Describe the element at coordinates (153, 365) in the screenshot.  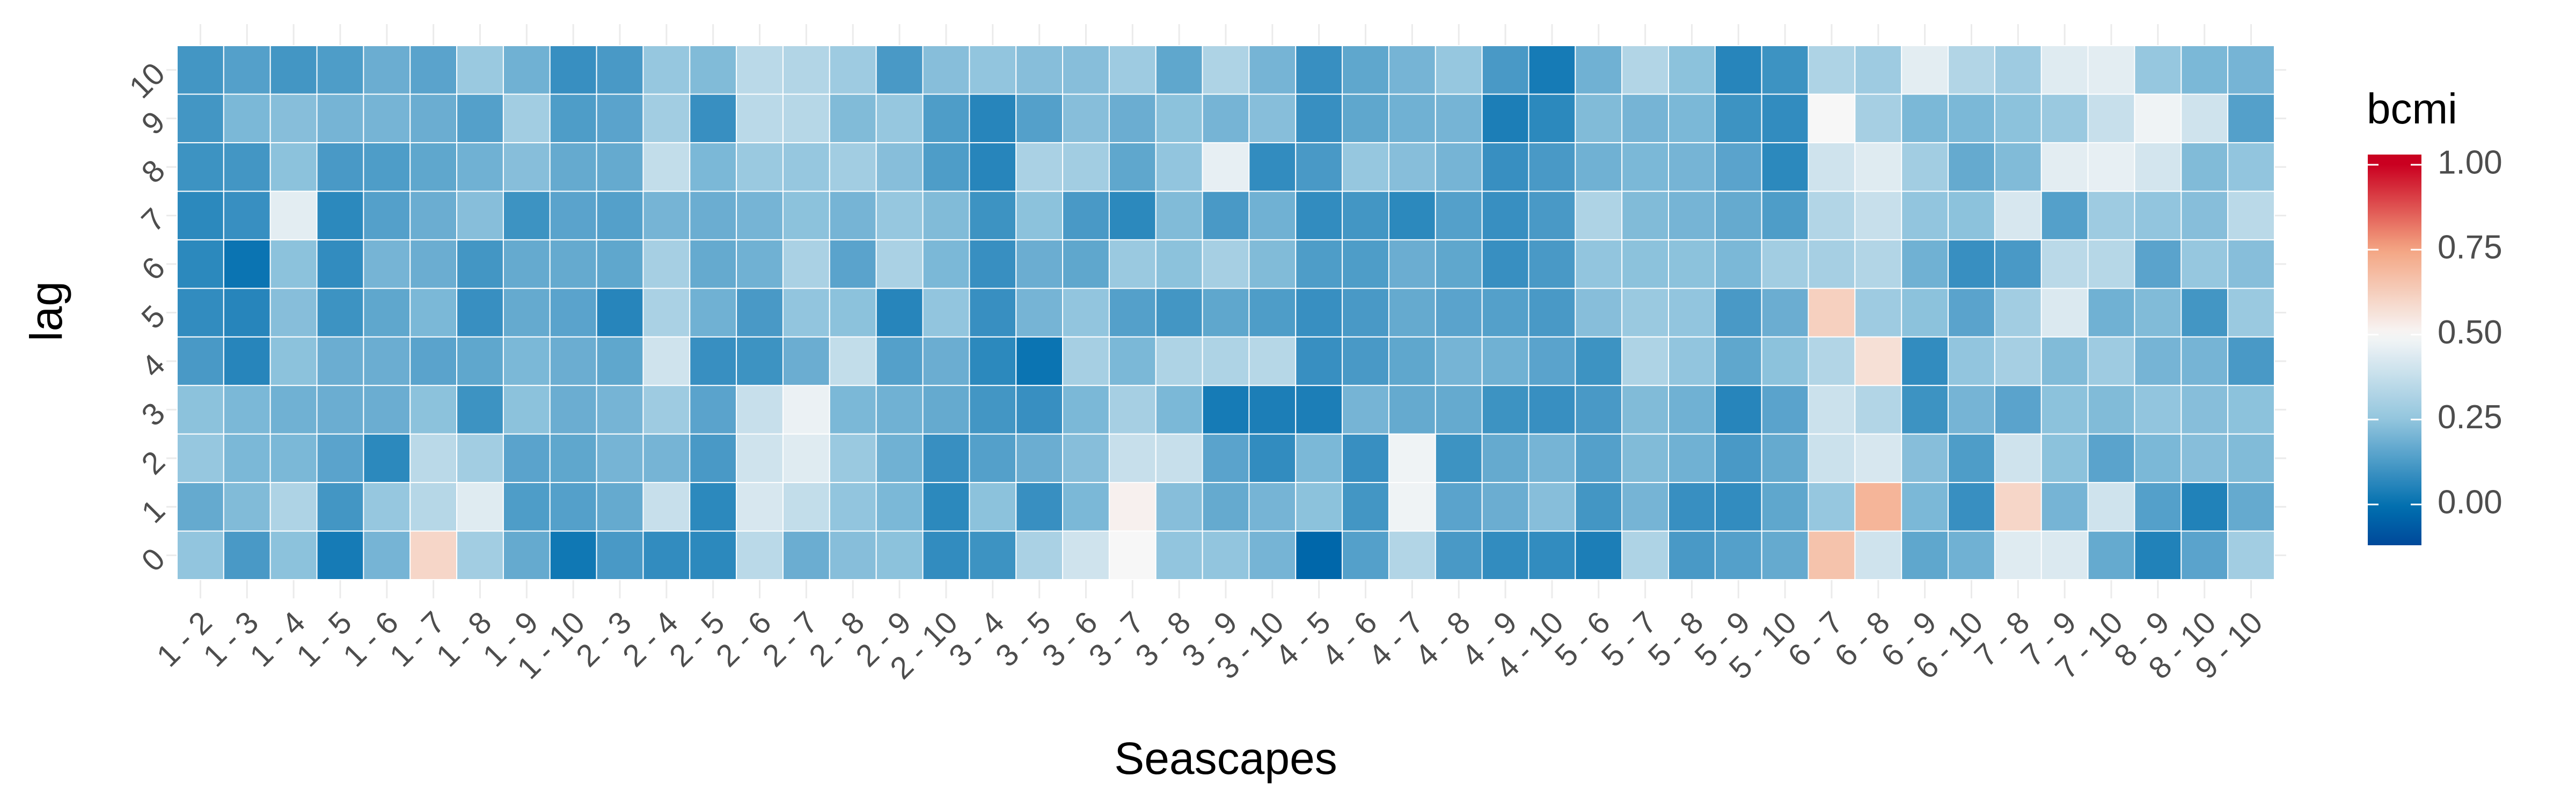
I see `y-tick-label: 4` at that location.